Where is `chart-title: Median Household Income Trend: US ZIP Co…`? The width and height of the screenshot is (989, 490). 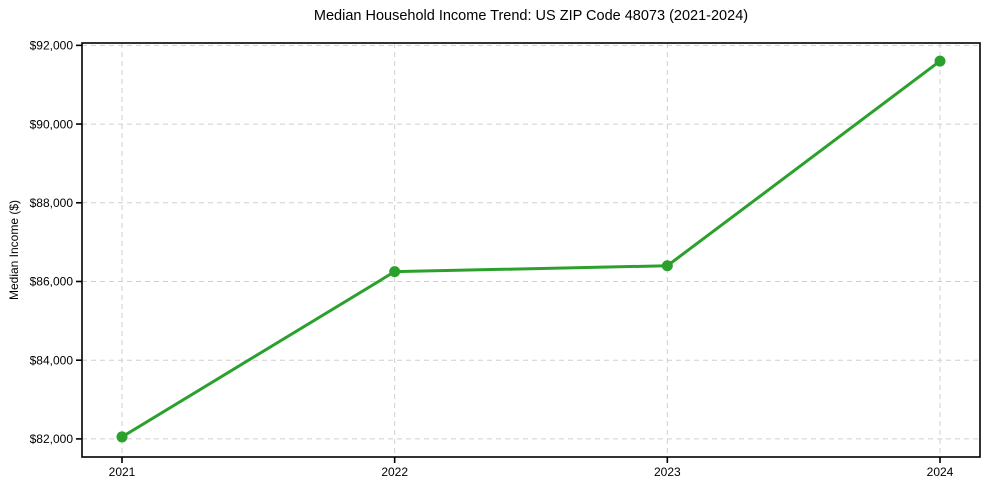
chart-title: Median Household Income Trend: US ZIP Co… is located at coordinates (531, 16).